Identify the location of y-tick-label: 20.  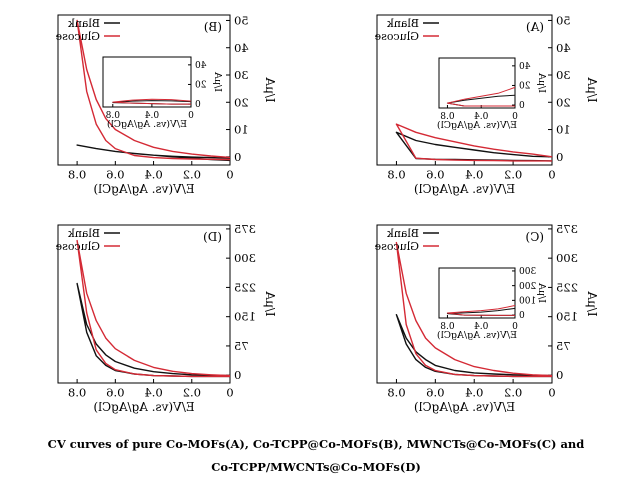
(563, 102).